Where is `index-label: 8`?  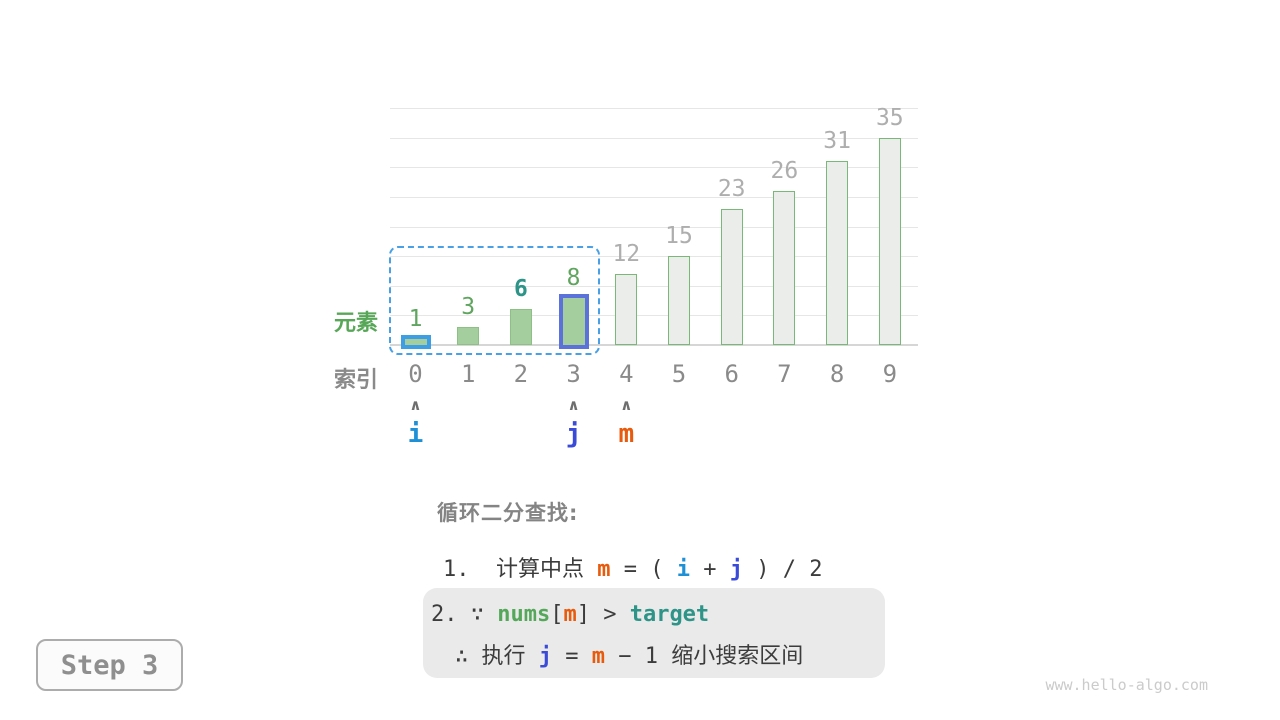
index-label: 8 is located at coordinates (837, 374).